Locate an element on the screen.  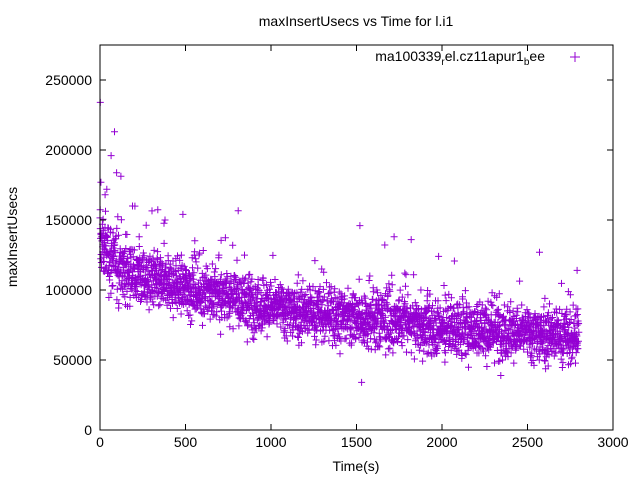
legend-label-part: ma100339 is located at coordinates (408, 56).